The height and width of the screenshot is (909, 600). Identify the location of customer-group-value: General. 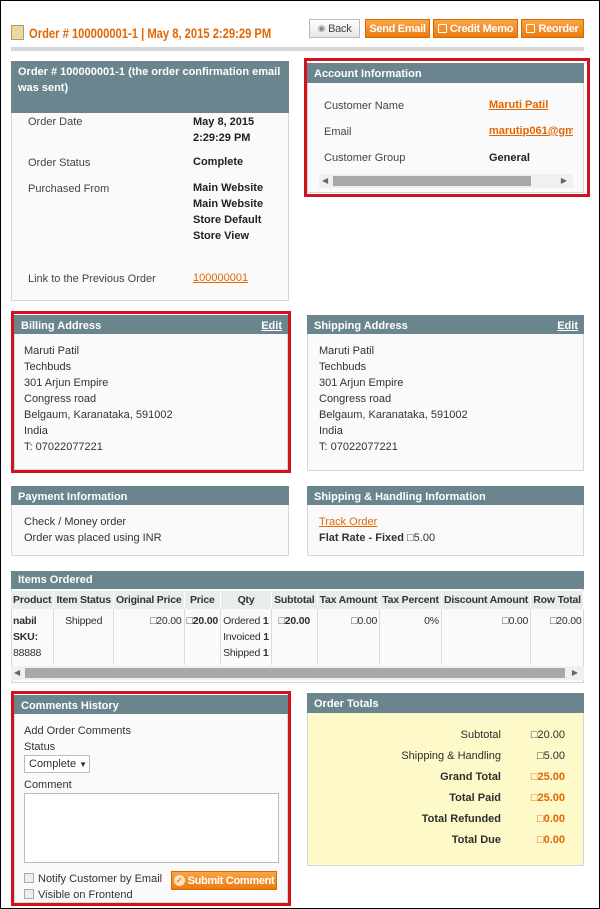
(509, 158).